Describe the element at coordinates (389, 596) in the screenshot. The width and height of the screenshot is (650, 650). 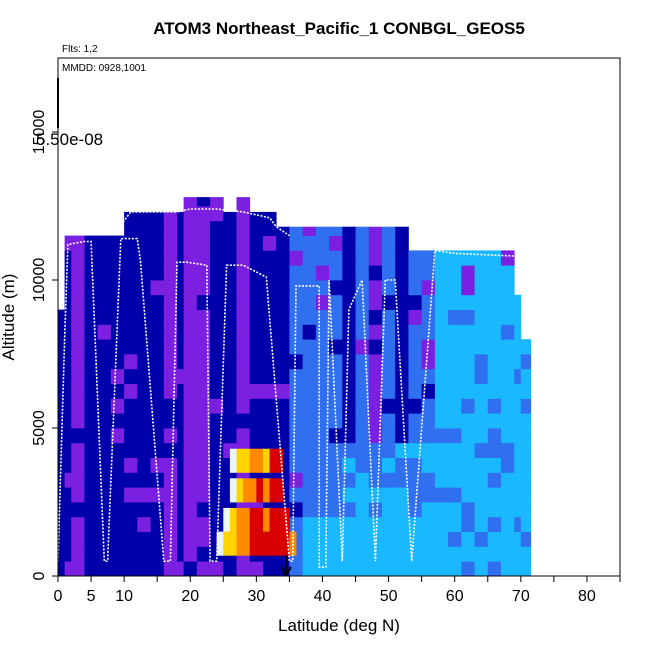
I see `x-tick-label: 50` at that location.